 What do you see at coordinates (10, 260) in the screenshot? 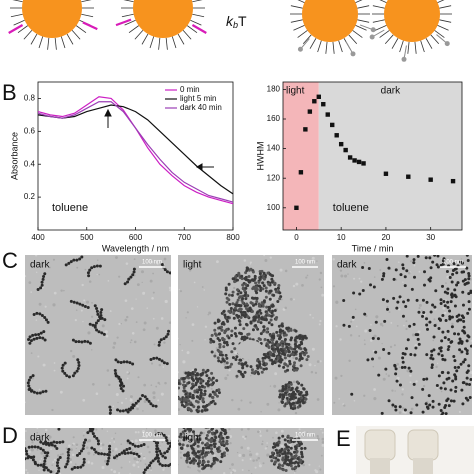
I see `panel-label: C` at bounding box center [10, 260].